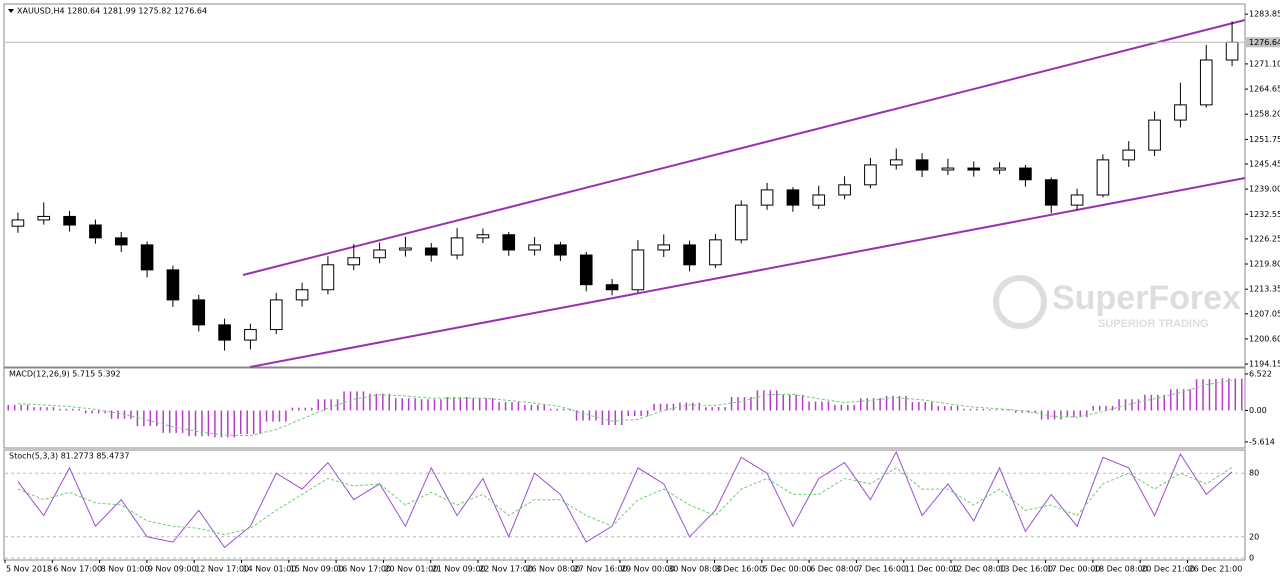 The width and height of the screenshot is (1280, 581). I want to click on current-price-box, so click(1263, 42).